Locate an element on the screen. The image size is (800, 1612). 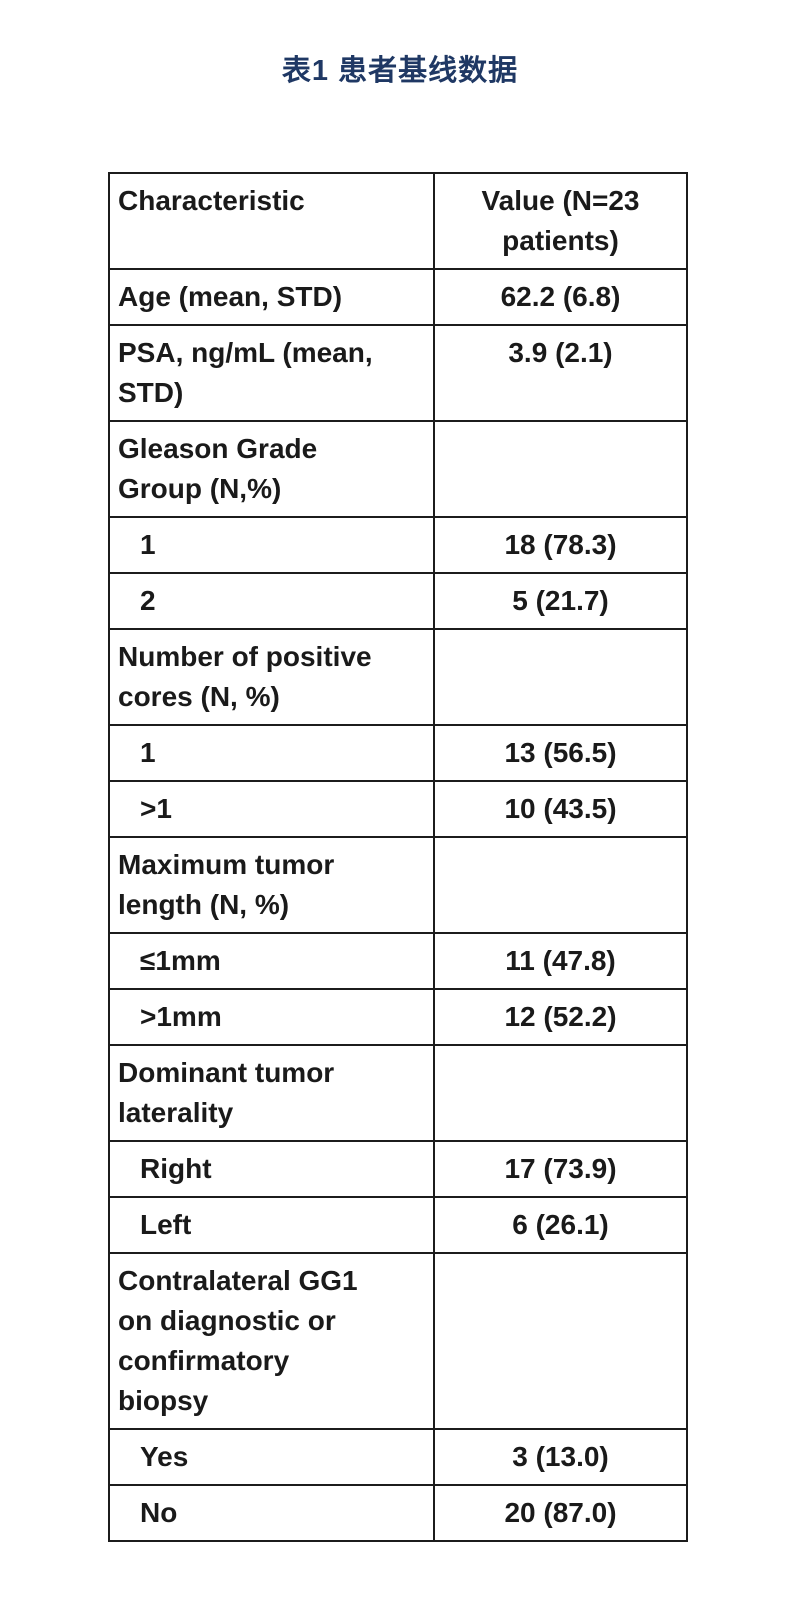
value-cell: 11 (47.8) is located at coordinates (560, 961).